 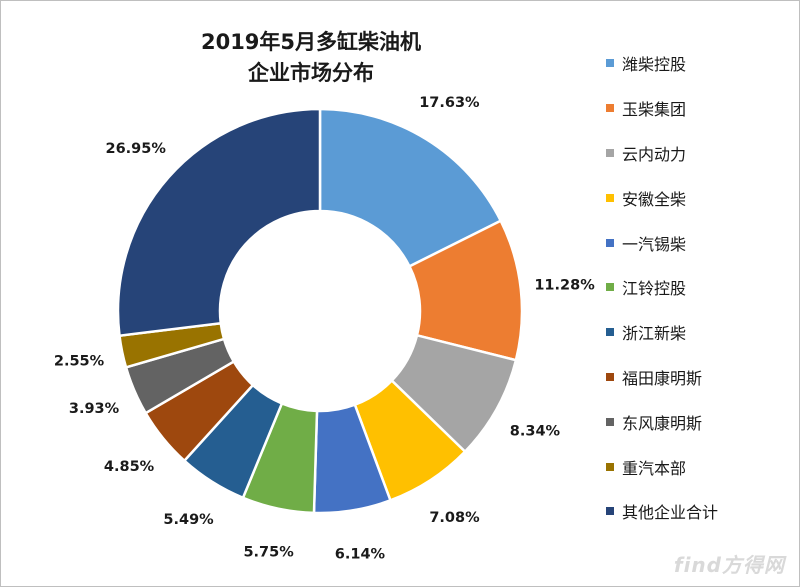 I want to click on legend-item-8: 福田康明斯, so click(x=701, y=377).